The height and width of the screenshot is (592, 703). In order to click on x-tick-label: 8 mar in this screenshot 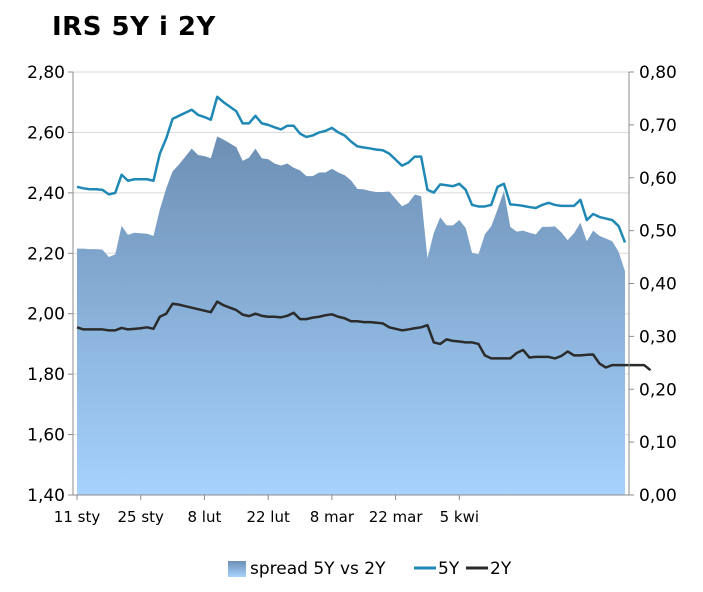, I will do `click(332, 517)`.